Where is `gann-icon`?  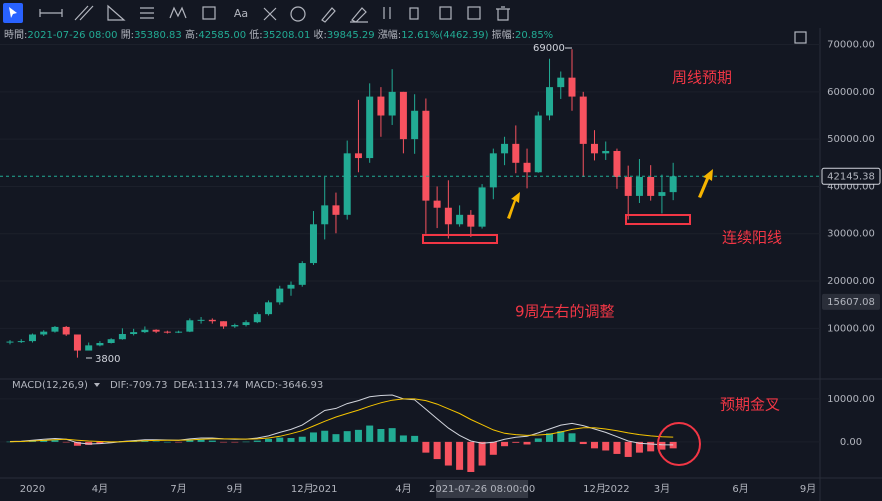 gann-icon is located at coordinates (147, 13).